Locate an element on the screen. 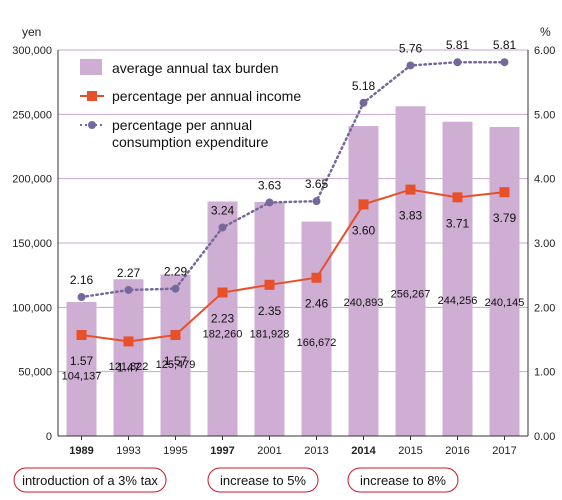 Image resolution: width=562 pixels, height=500 pixels. left-axis-unit: yen is located at coordinates (31, 32).